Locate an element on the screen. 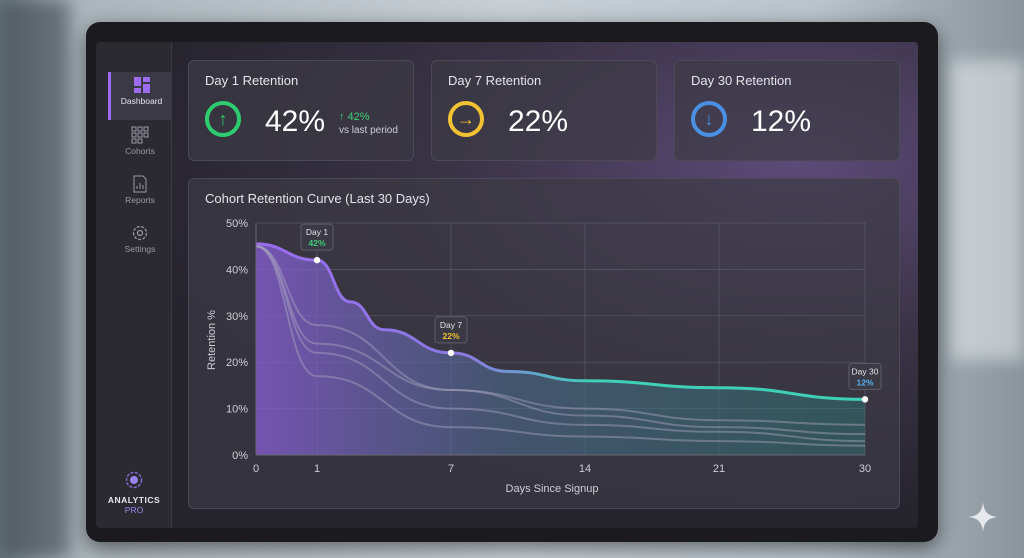  y-tick-label: 10% is located at coordinates (237, 410).